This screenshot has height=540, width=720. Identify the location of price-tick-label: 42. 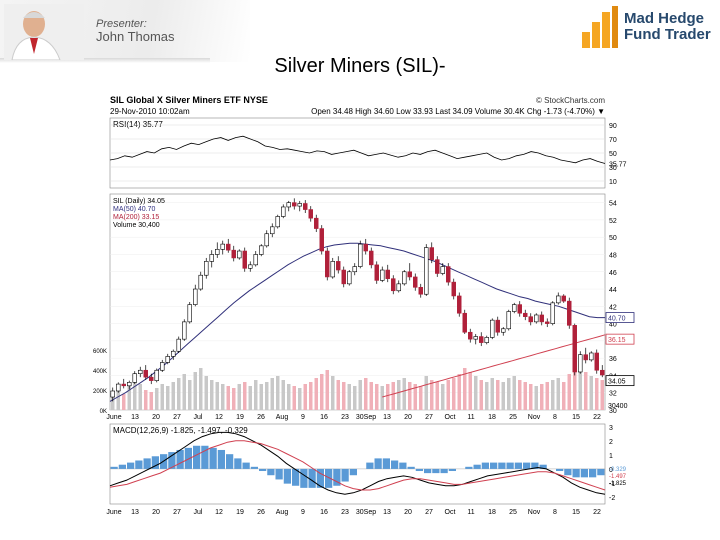
(613, 307).